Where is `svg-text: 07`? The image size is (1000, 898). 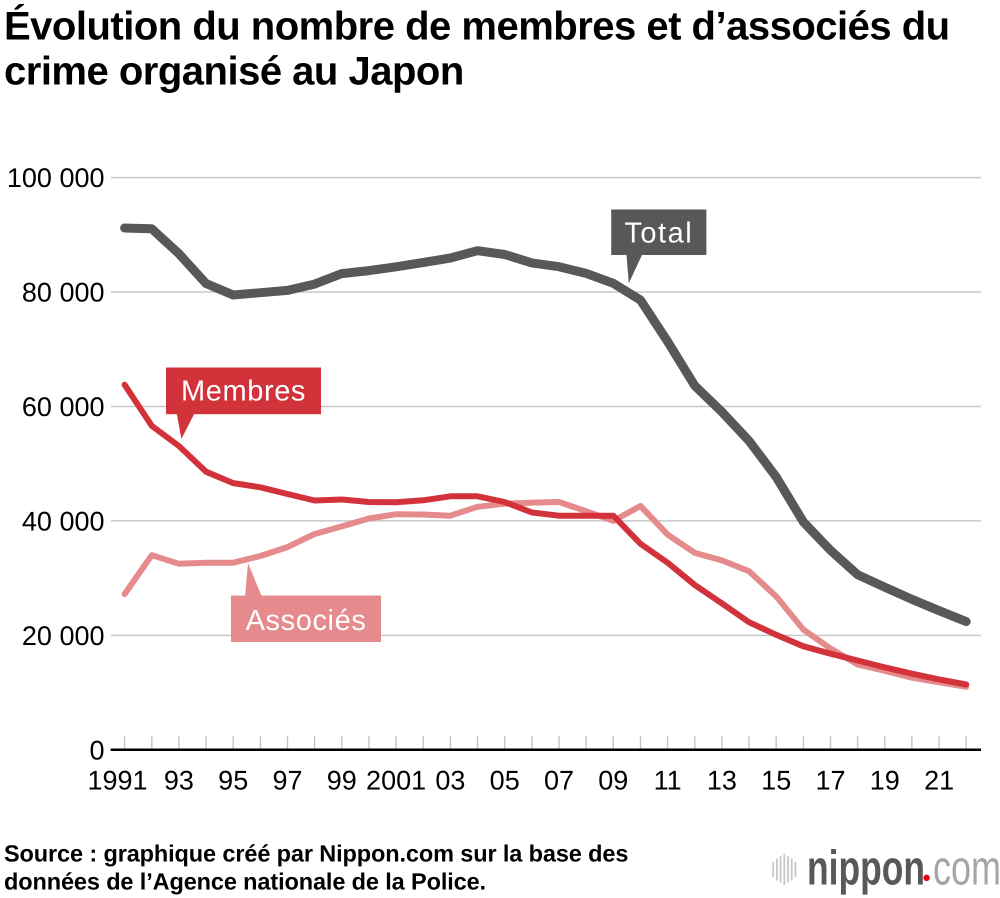
svg-text: 07 is located at coordinates (559, 781).